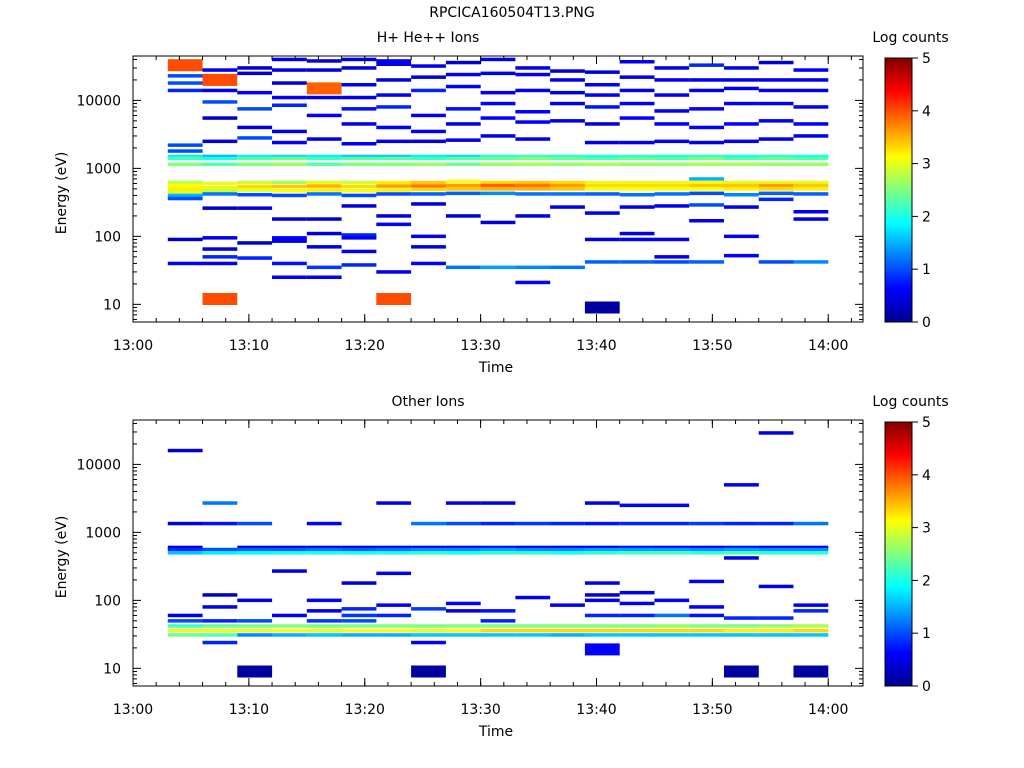 This screenshot has width=1024, height=768. I want to click on x-axis-label: Time, so click(495, 368).